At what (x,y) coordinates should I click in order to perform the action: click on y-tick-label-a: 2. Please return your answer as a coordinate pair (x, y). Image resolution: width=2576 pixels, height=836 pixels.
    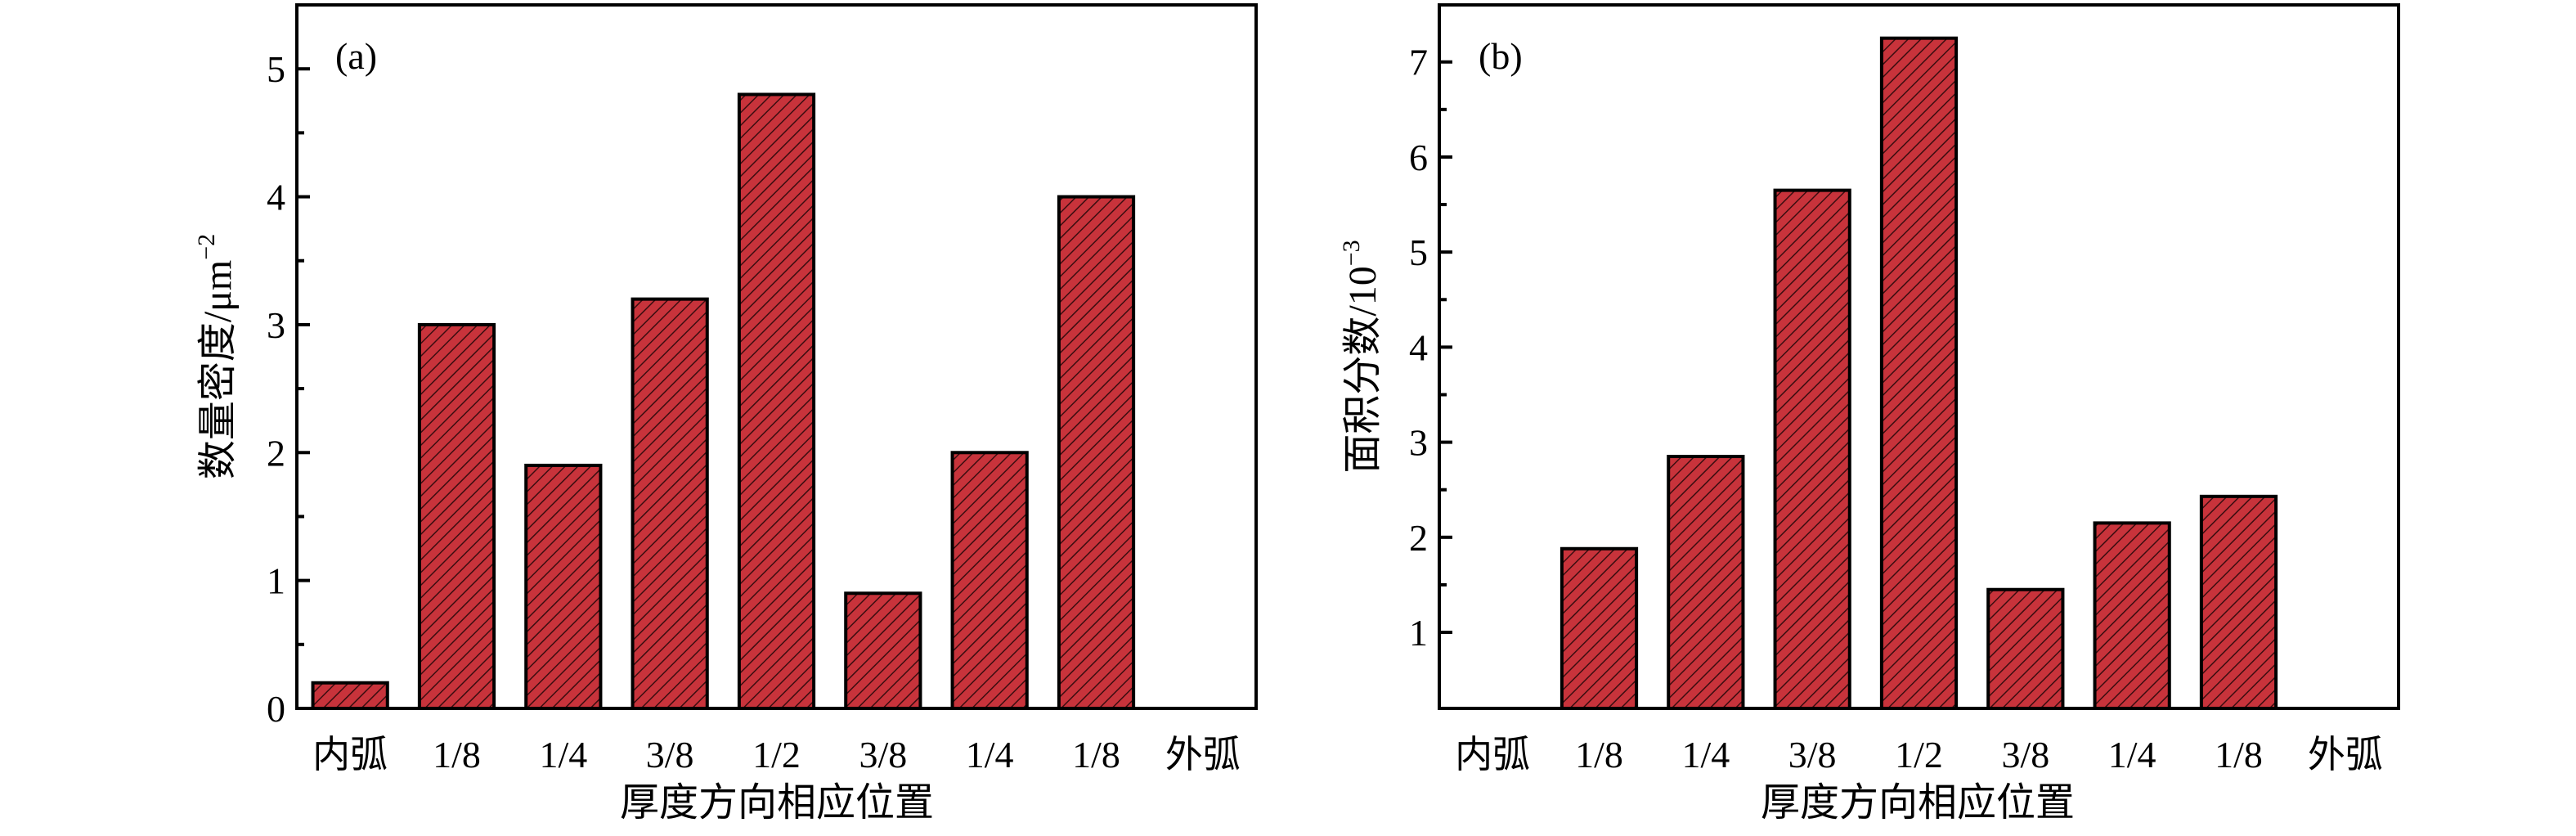
    Looking at the image, I should click on (276, 453).